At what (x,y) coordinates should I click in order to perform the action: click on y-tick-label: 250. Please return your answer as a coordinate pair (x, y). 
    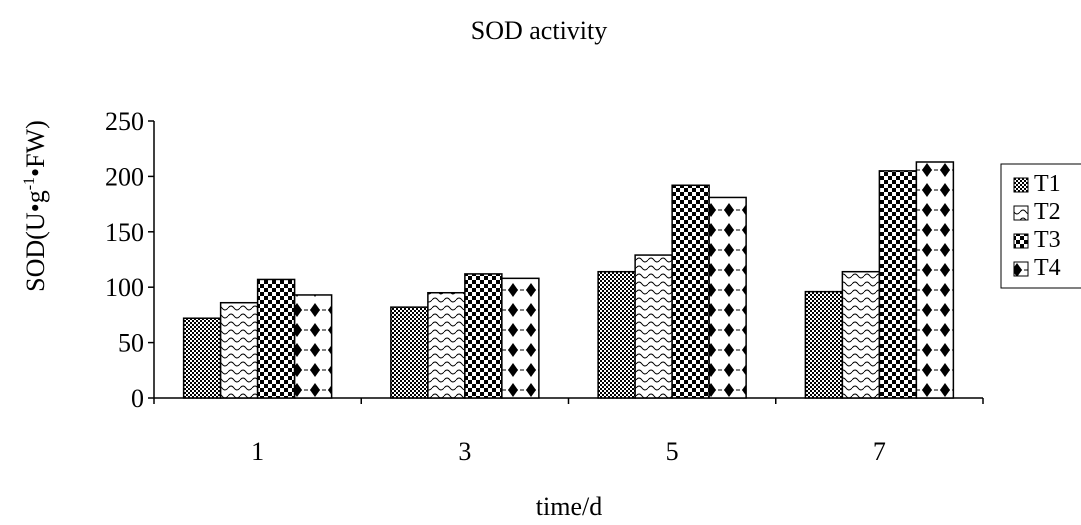
    Looking at the image, I should click on (124, 121).